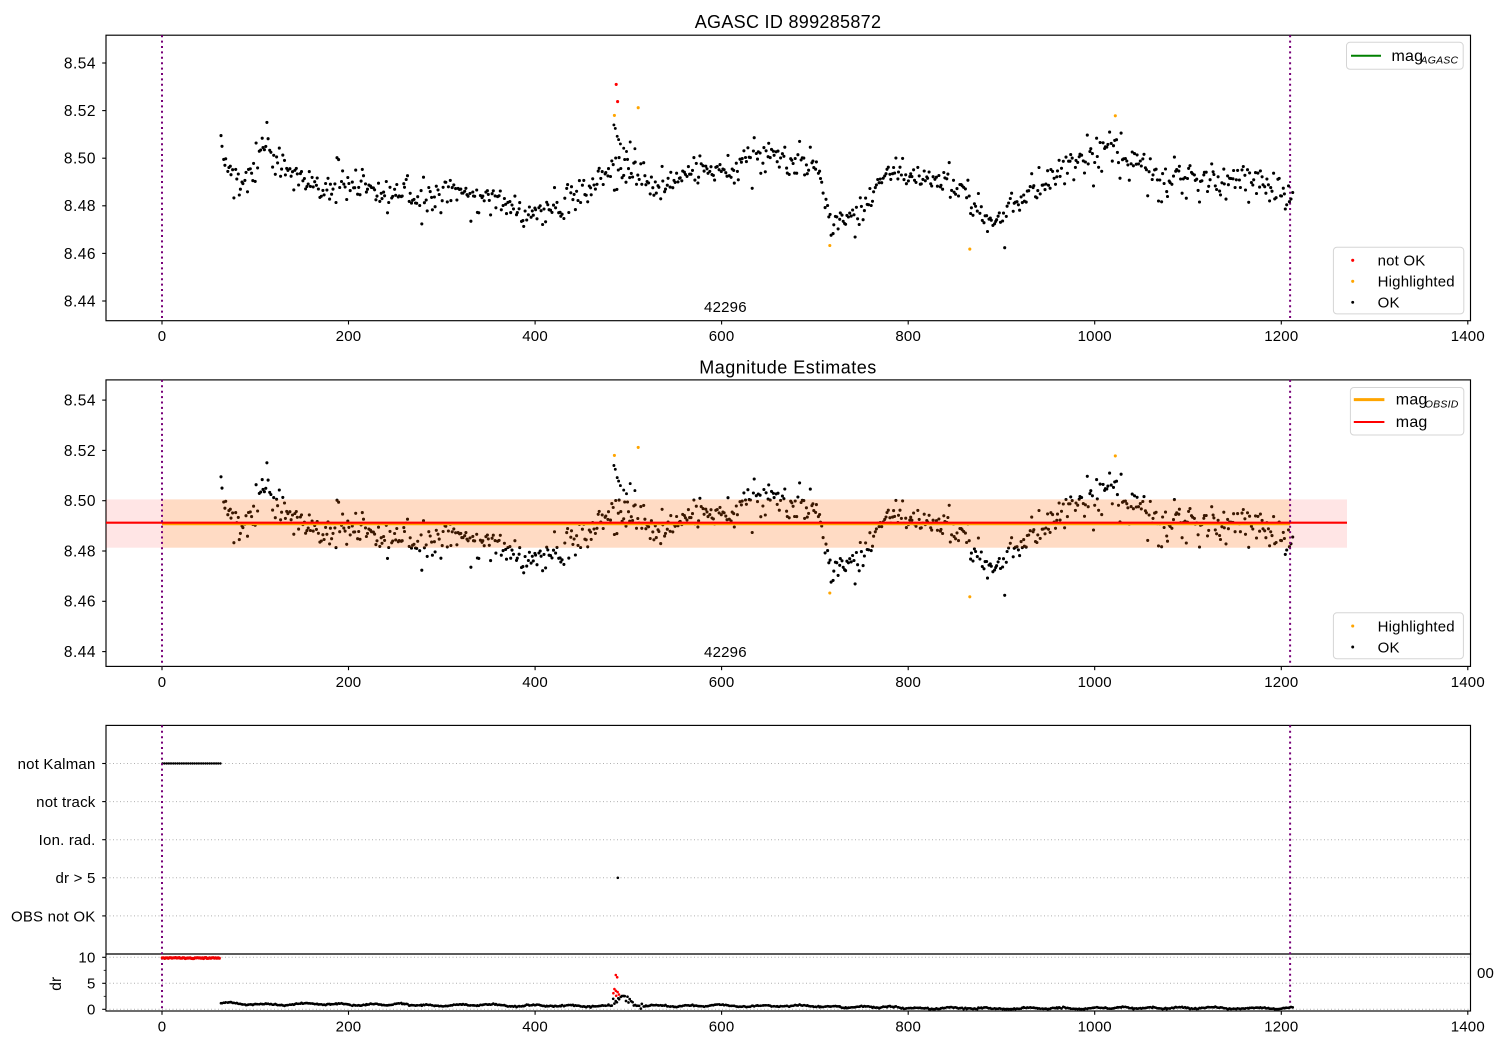 The height and width of the screenshot is (1050, 1500). What do you see at coordinates (91, 984) in the screenshot?
I see `svg-text: 5` at bounding box center [91, 984].